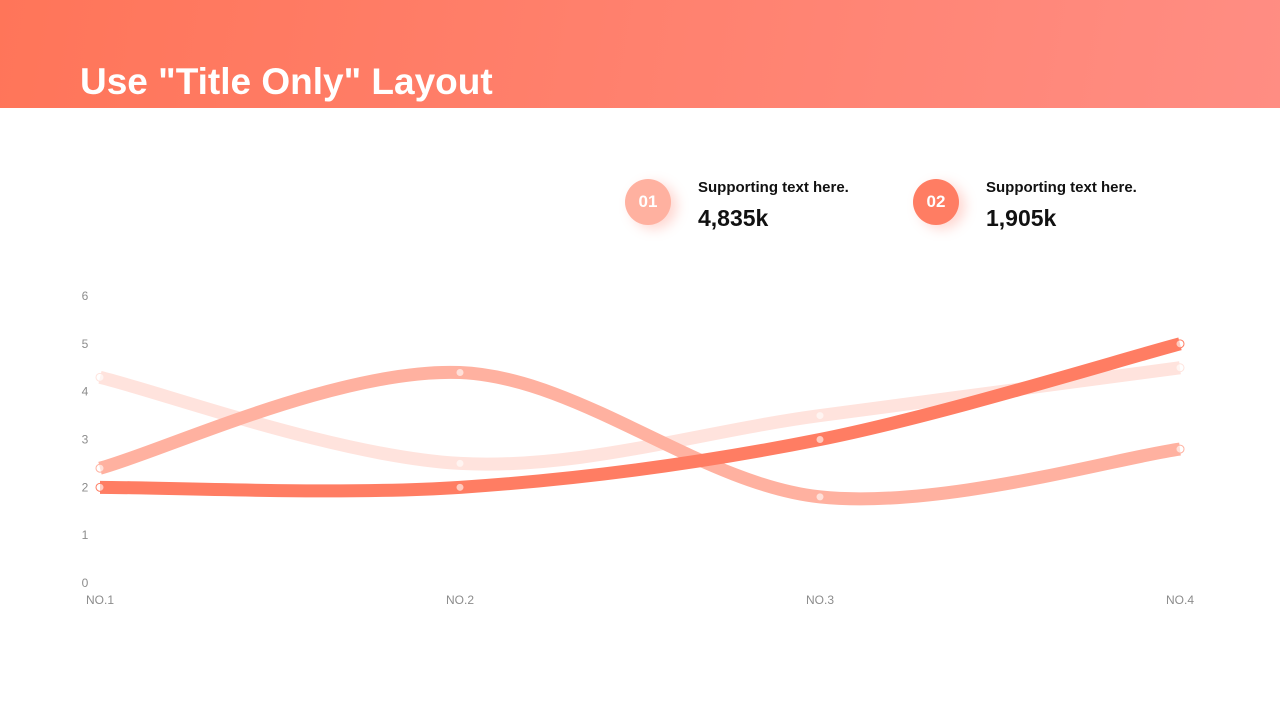 This screenshot has width=1280, height=720. Describe the element at coordinates (733, 218) in the screenshot. I see `stat-value-1: 4,835k` at that location.